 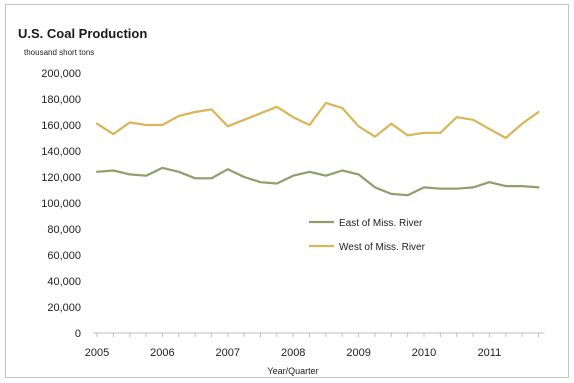 I want to click on y-tick-label: 0, so click(x=78, y=334).